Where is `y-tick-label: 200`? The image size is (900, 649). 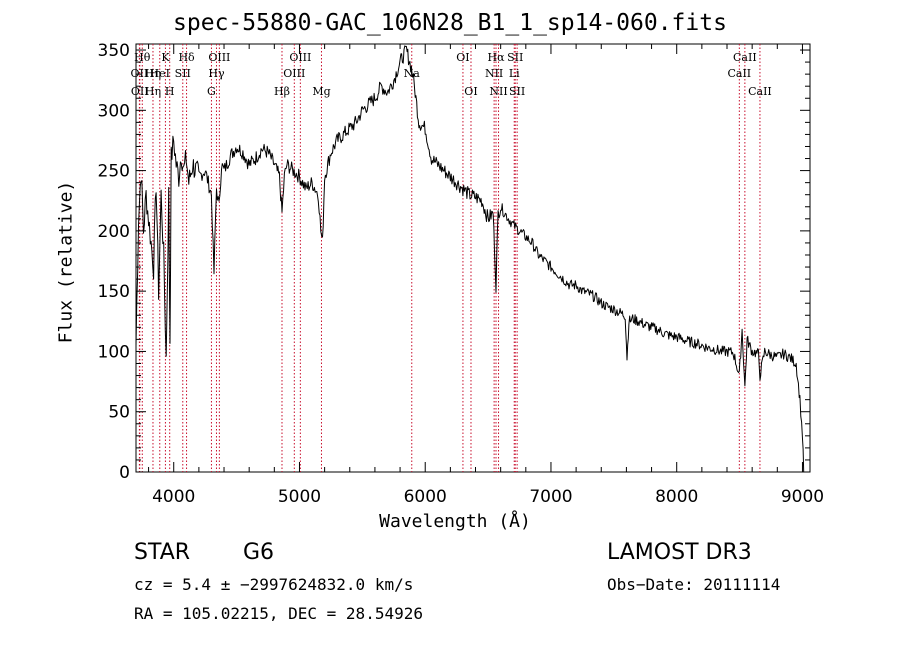
y-tick-label: 200 is located at coordinates (114, 232).